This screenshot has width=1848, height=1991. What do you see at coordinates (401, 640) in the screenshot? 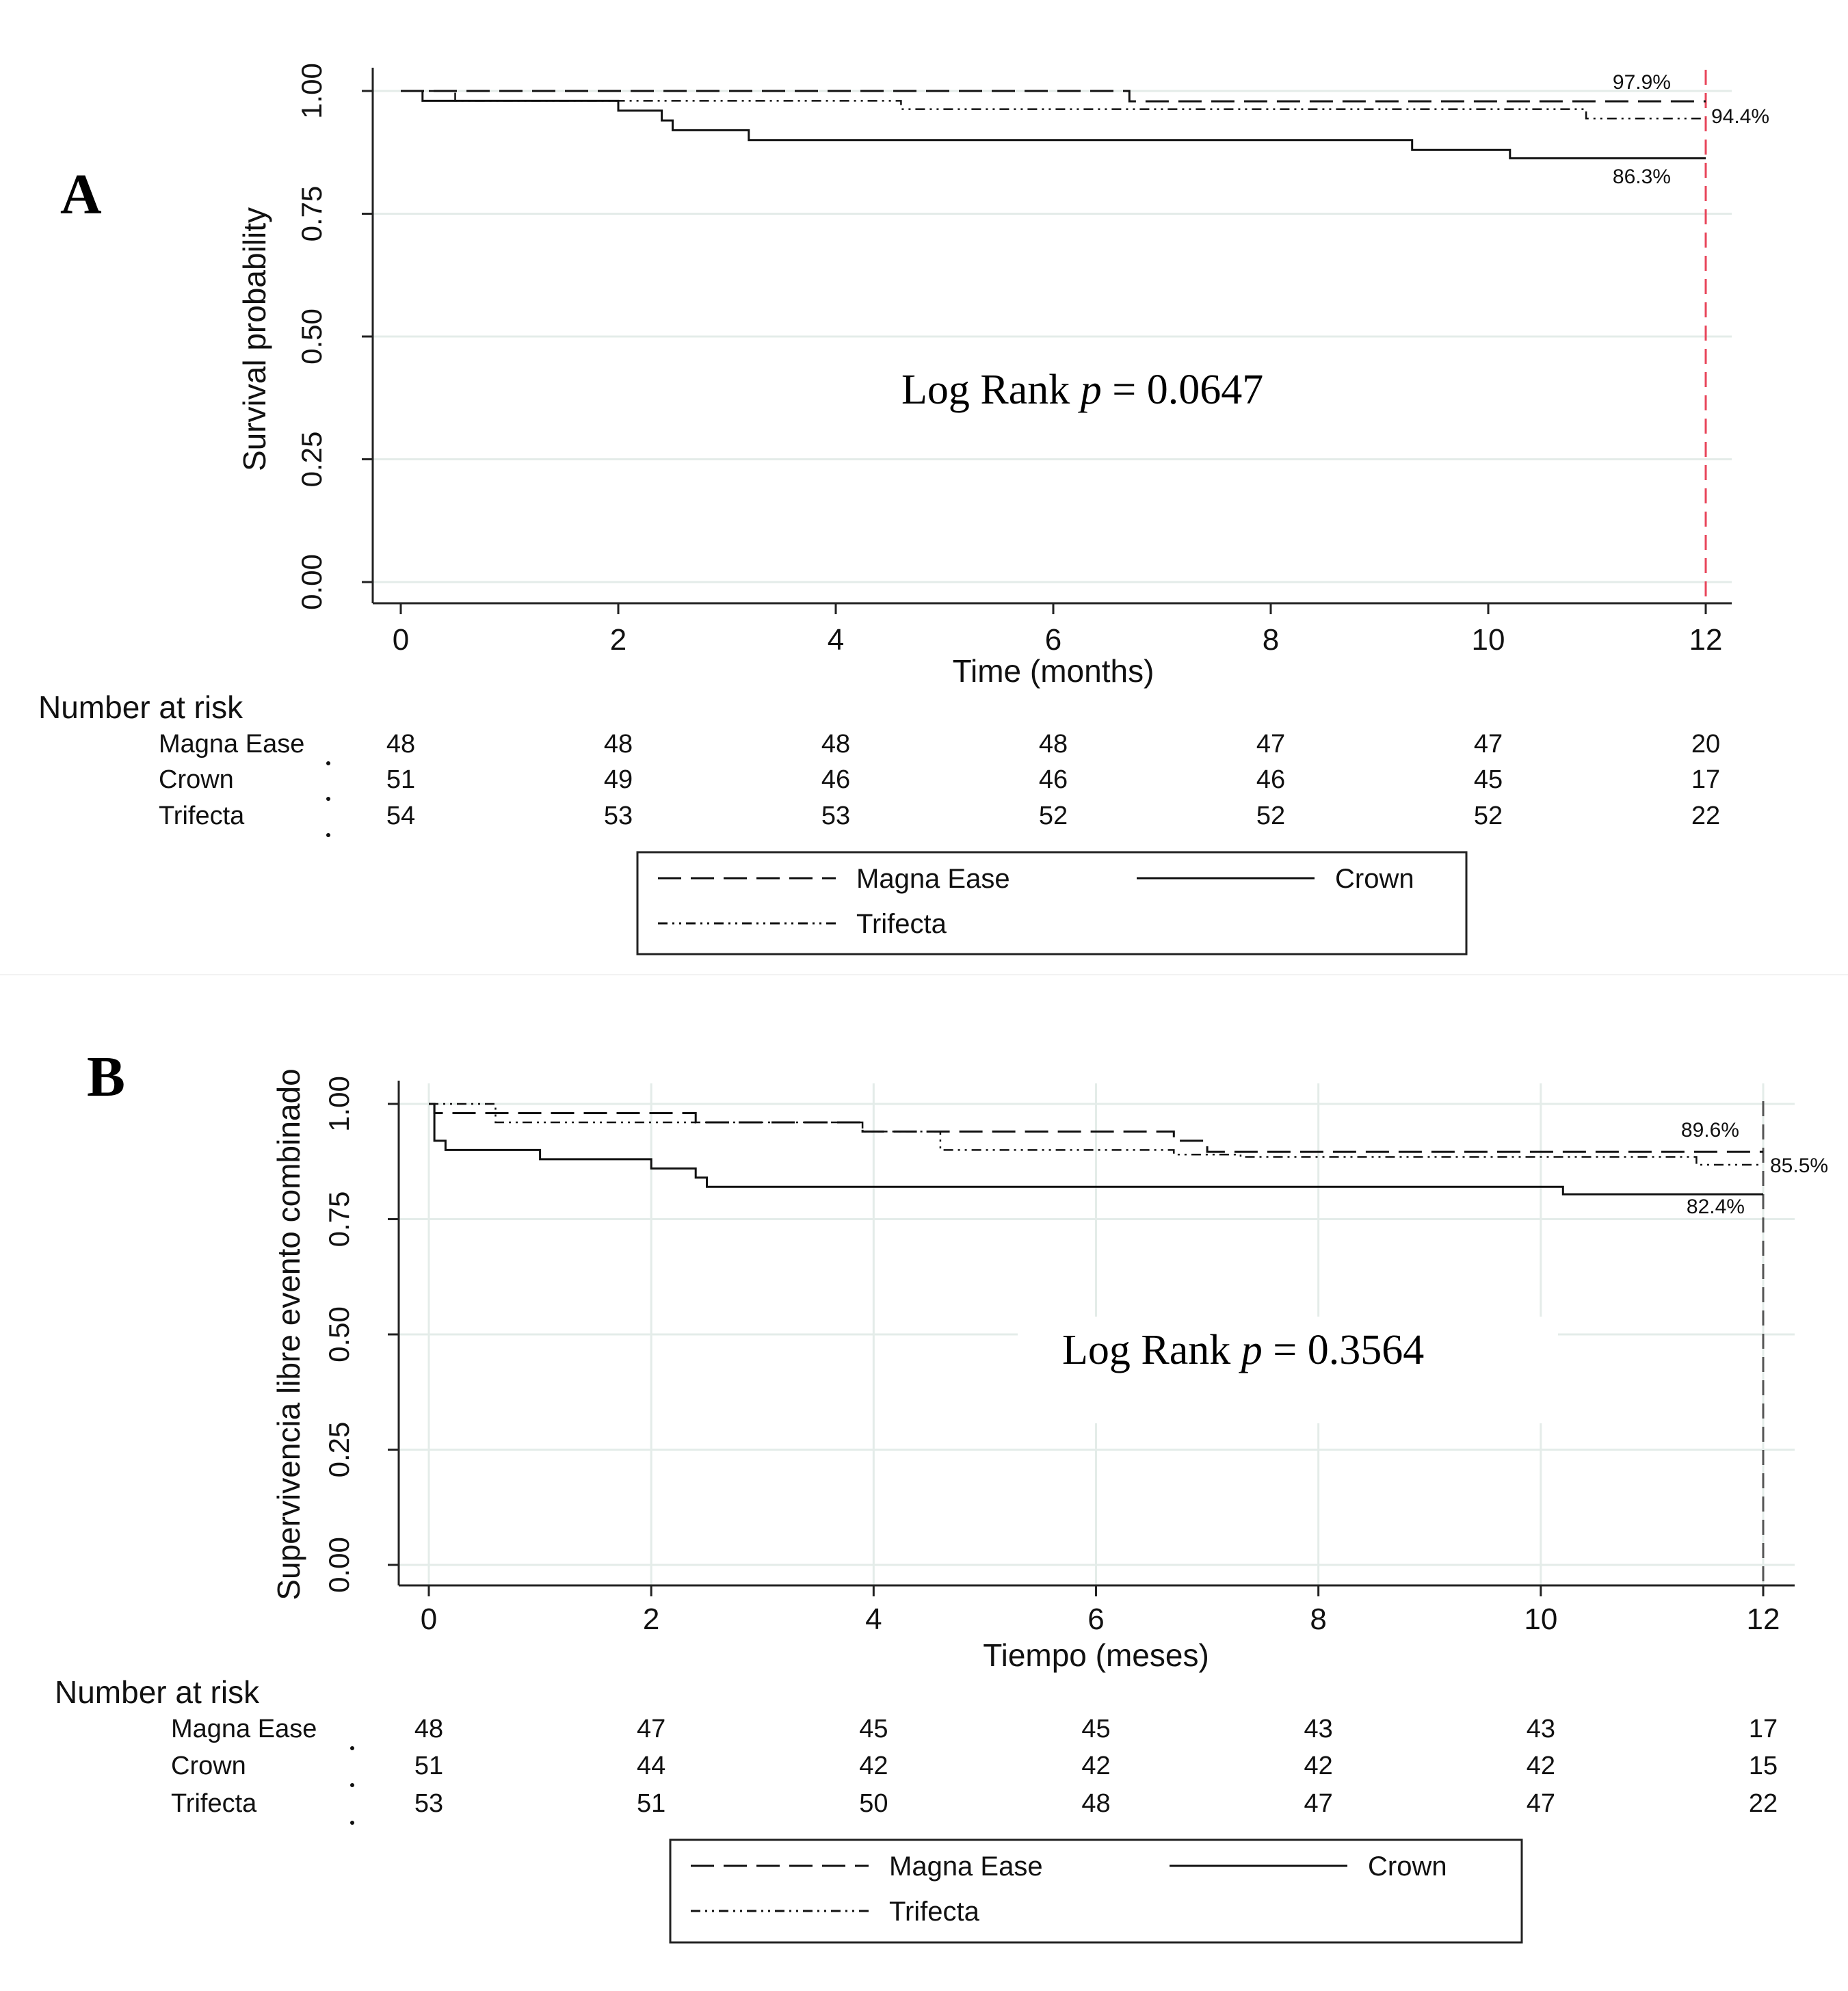
I see `x-tick-label: 0` at bounding box center [401, 640].